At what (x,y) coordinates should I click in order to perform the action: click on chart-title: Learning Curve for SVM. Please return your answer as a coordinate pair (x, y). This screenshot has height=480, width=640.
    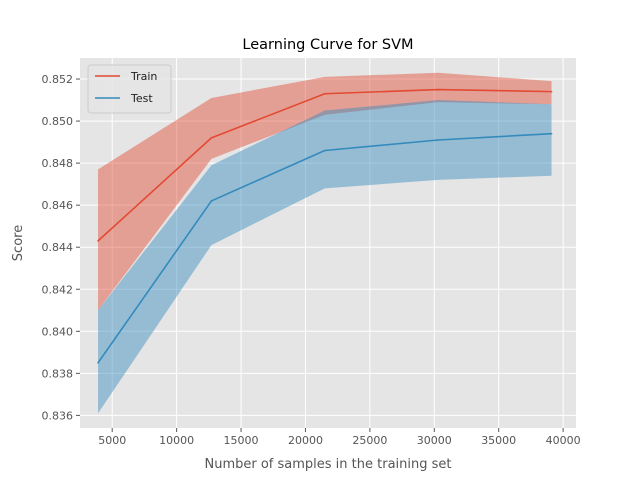
    Looking at the image, I should click on (327, 45).